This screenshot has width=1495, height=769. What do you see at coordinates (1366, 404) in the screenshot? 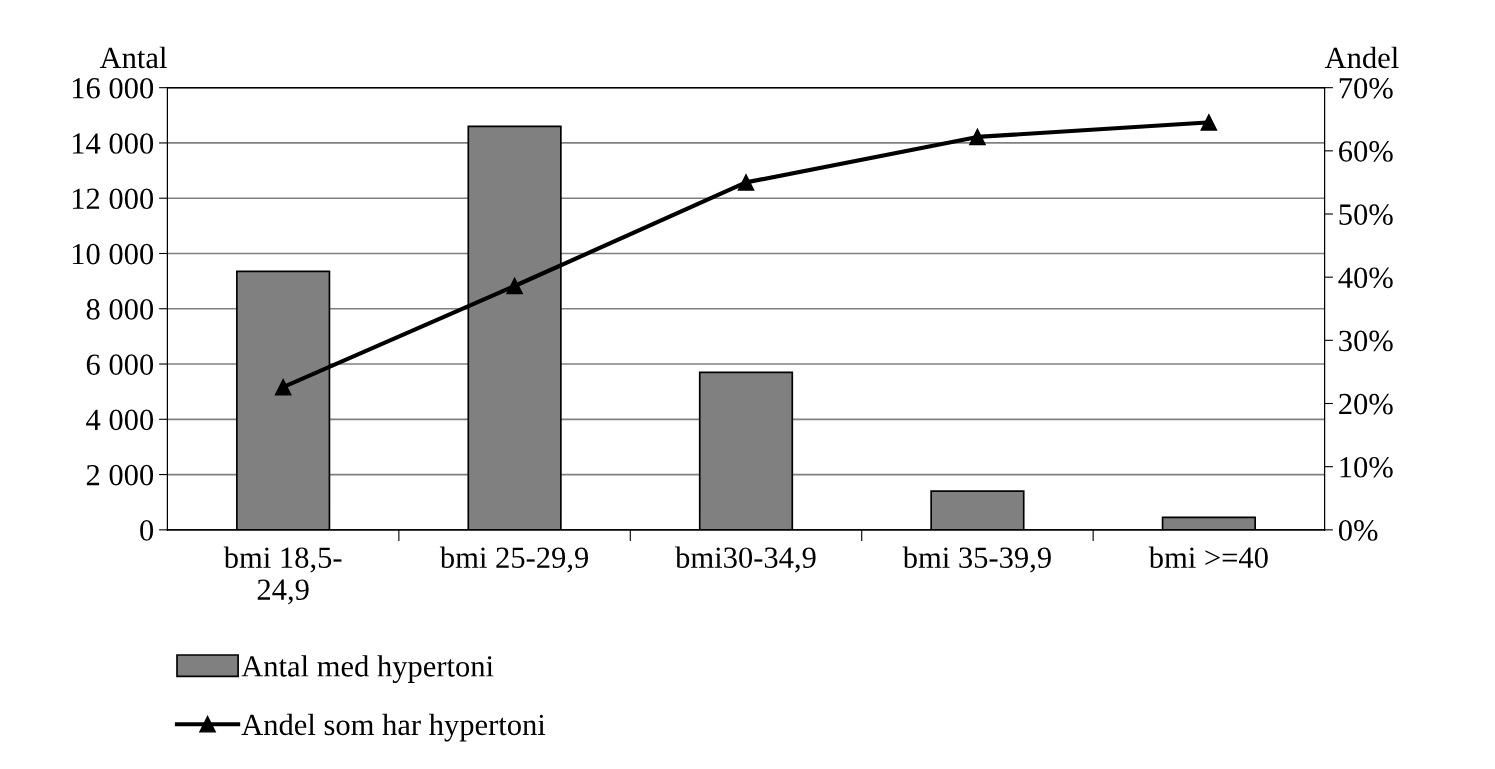
I see `y2-tick-label: 20%` at bounding box center [1366, 404].